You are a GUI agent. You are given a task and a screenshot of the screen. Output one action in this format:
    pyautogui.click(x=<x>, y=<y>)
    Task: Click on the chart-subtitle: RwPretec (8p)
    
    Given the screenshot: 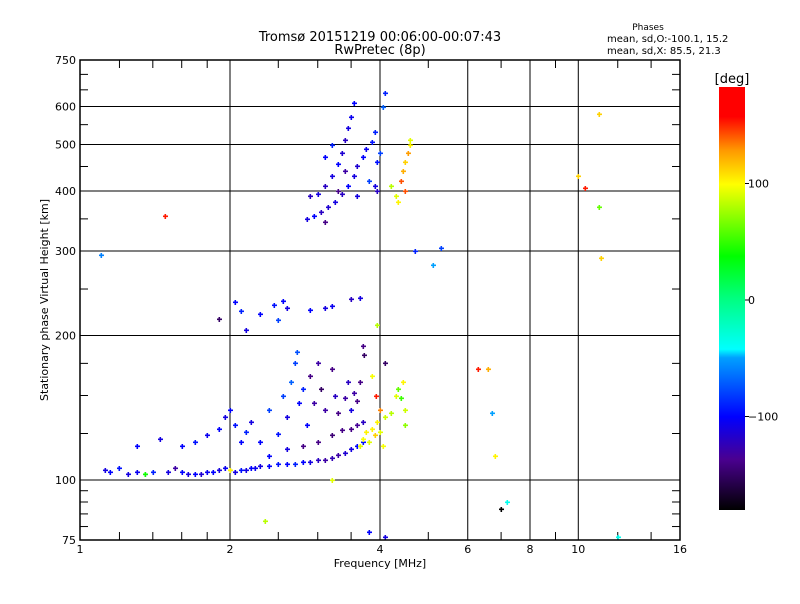 What is the action you would take?
    pyautogui.click(x=379, y=50)
    